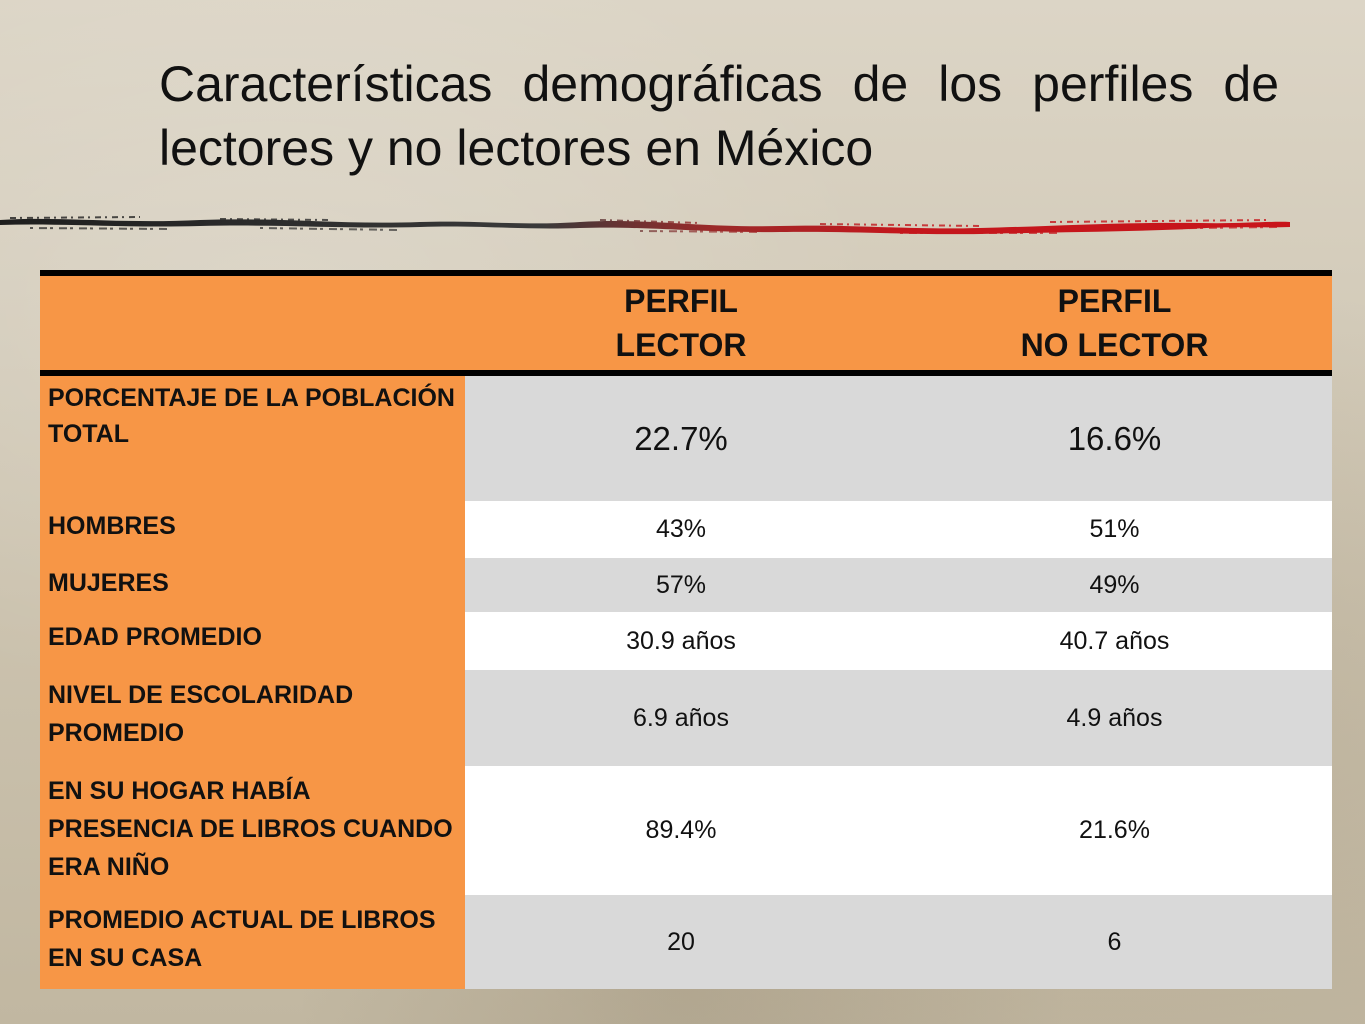  Describe the element at coordinates (1114, 718) in the screenshot. I see `value-no-lector: 4.9 años` at that location.